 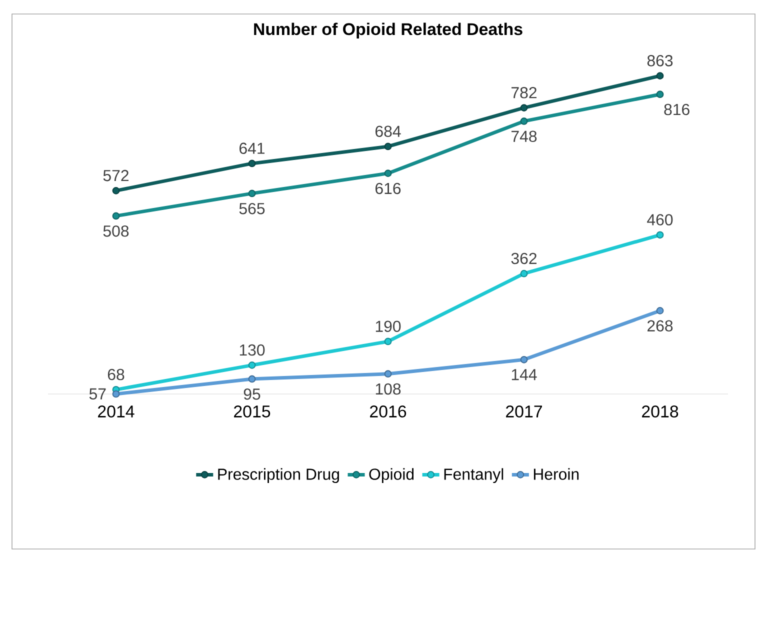 What do you see at coordinates (278, 476) in the screenshot?
I see `legend-label: Prescription Drug` at bounding box center [278, 476].